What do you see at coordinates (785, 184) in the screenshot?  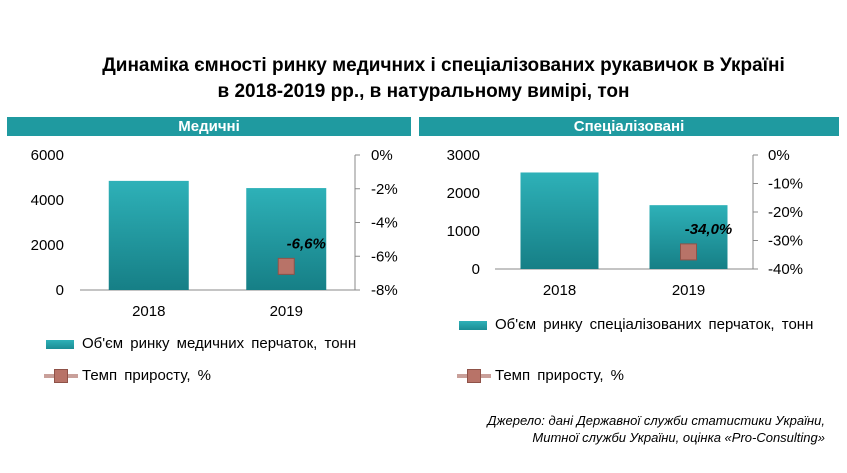 I see `right-axis-tick-label: -10%` at bounding box center [785, 184].